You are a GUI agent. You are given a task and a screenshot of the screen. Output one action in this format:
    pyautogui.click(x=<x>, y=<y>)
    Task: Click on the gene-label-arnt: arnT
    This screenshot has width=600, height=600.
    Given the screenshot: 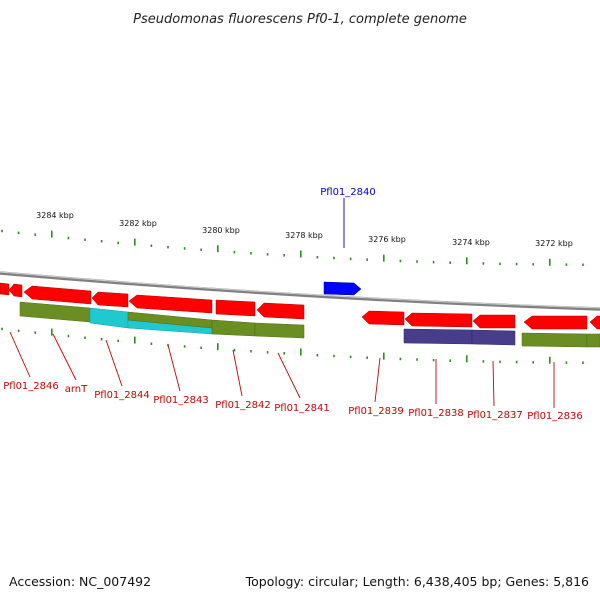 What is the action you would take?
    pyautogui.click(x=76, y=389)
    